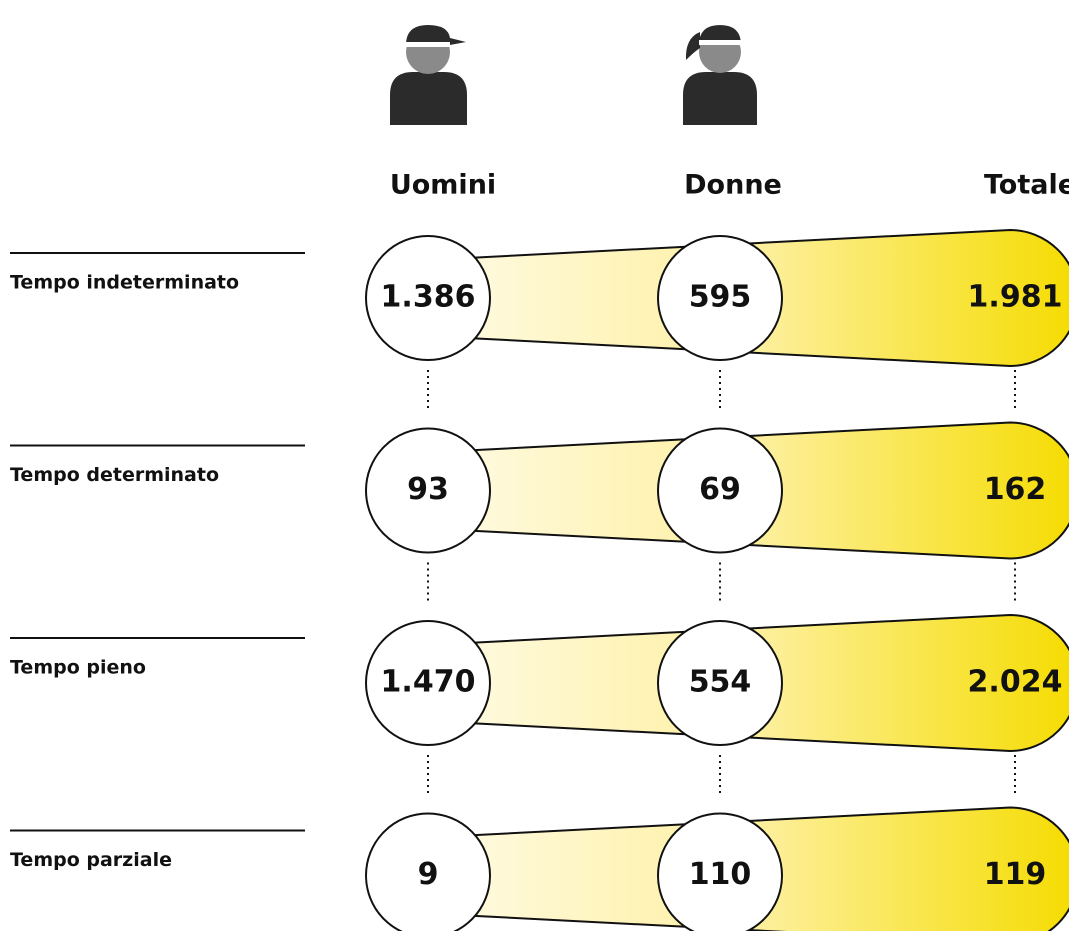 The image size is (1069, 931). I want to click on row-label: Tempo parziale, so click(91, 860).